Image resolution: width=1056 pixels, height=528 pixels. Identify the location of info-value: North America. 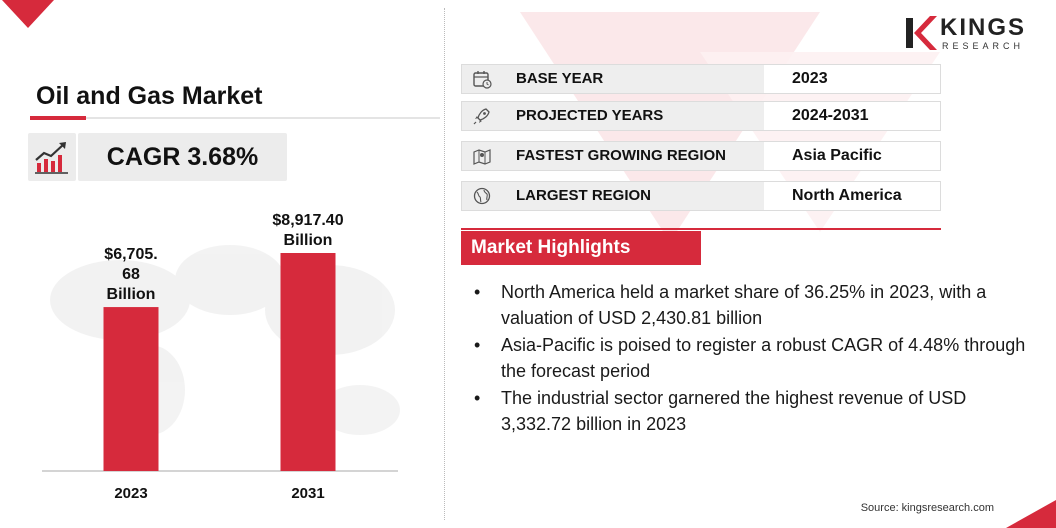
(847, 195).